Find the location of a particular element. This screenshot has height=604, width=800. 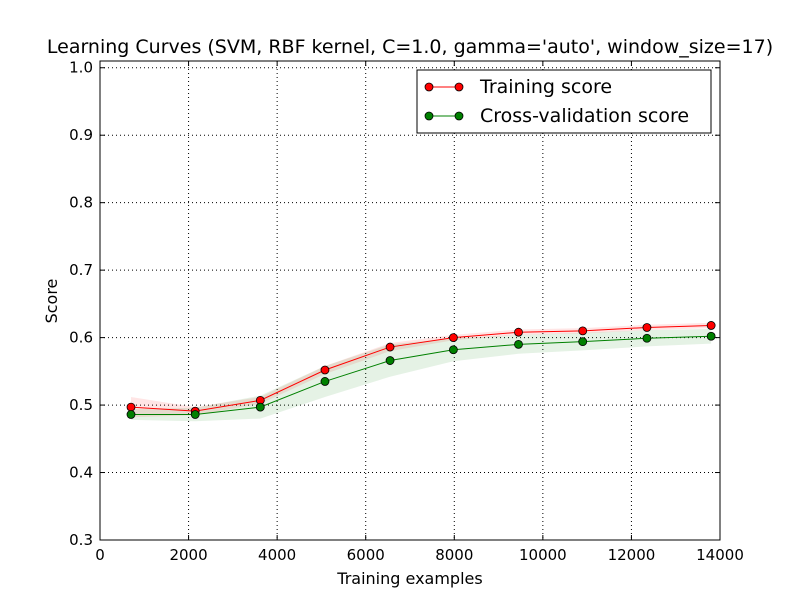

y-tick-label: 0.3 is located at coordinates (81, 540).